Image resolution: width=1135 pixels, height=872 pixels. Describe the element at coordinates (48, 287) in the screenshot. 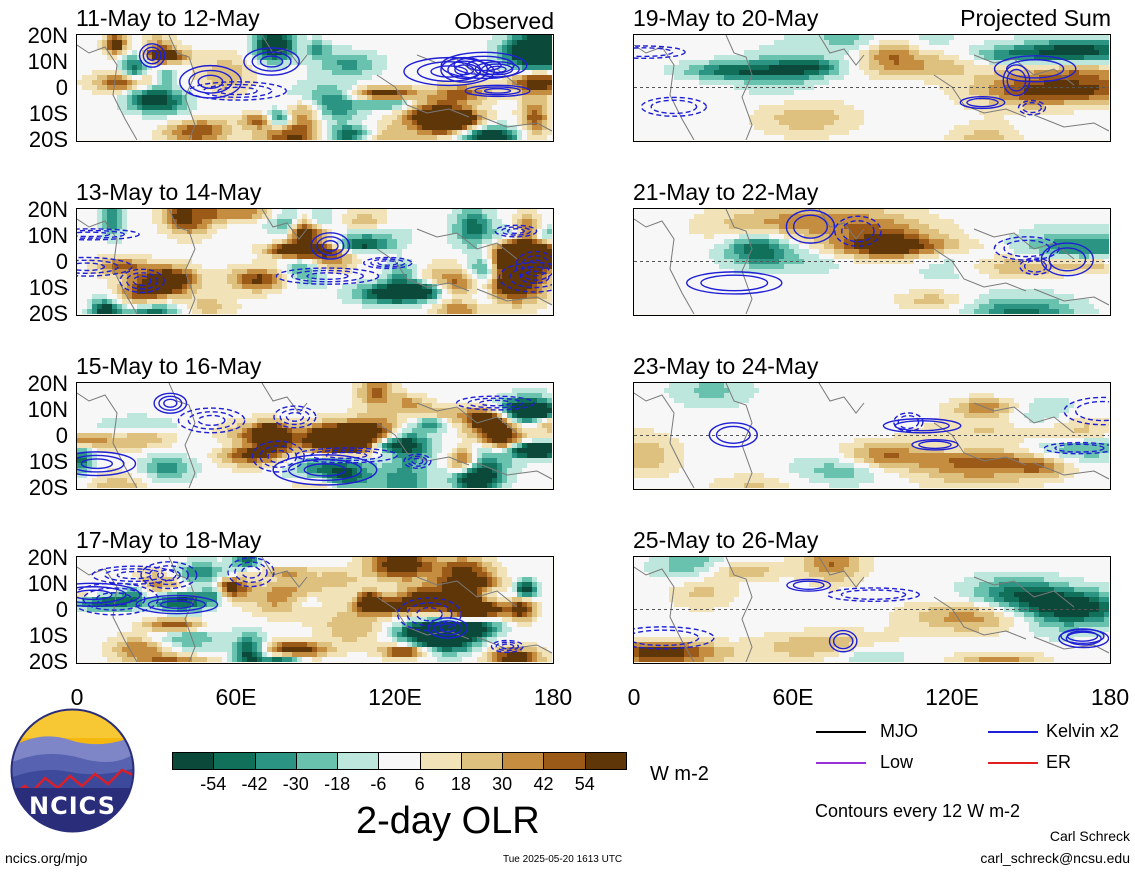

I see `y-tick-2-10s: 10S` at that location.